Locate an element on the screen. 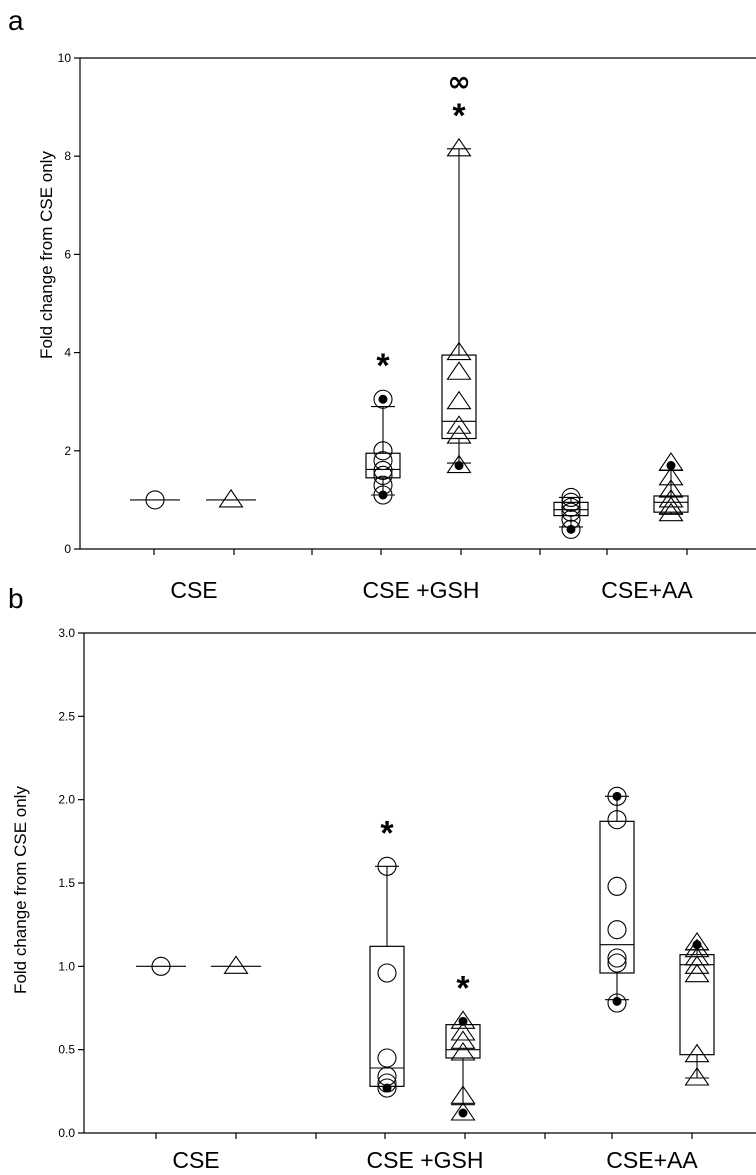  y-tick-label: 8 is located at coordinates (67, 156).